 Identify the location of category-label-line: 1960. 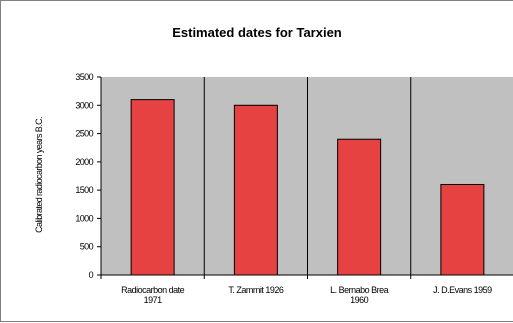
(359, 300).